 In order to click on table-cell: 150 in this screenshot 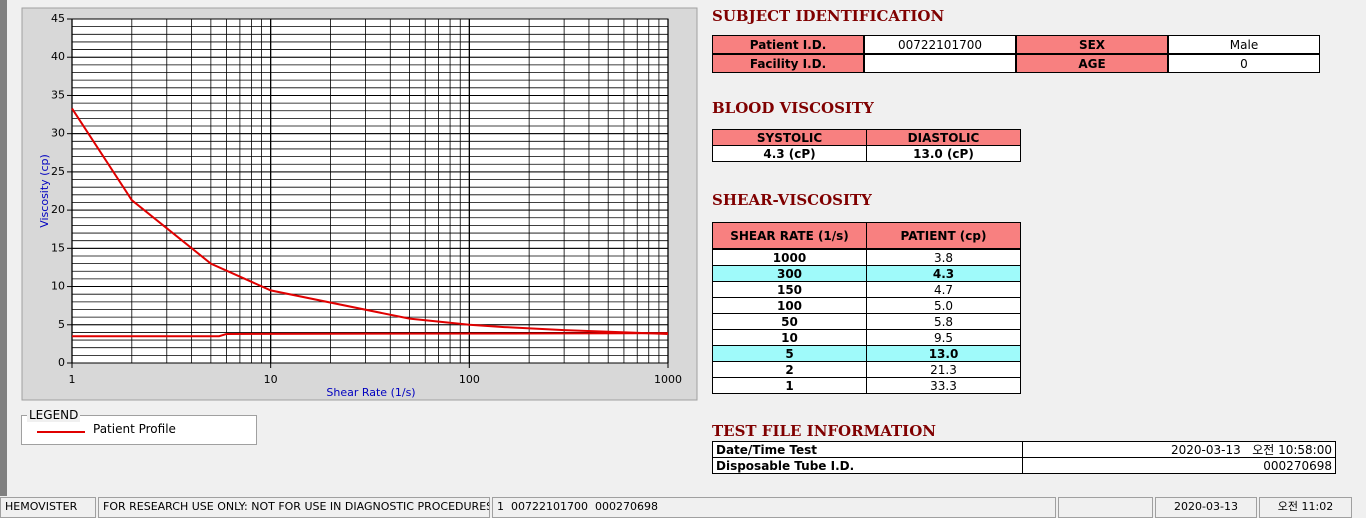, I will do `click(789, 289)`.